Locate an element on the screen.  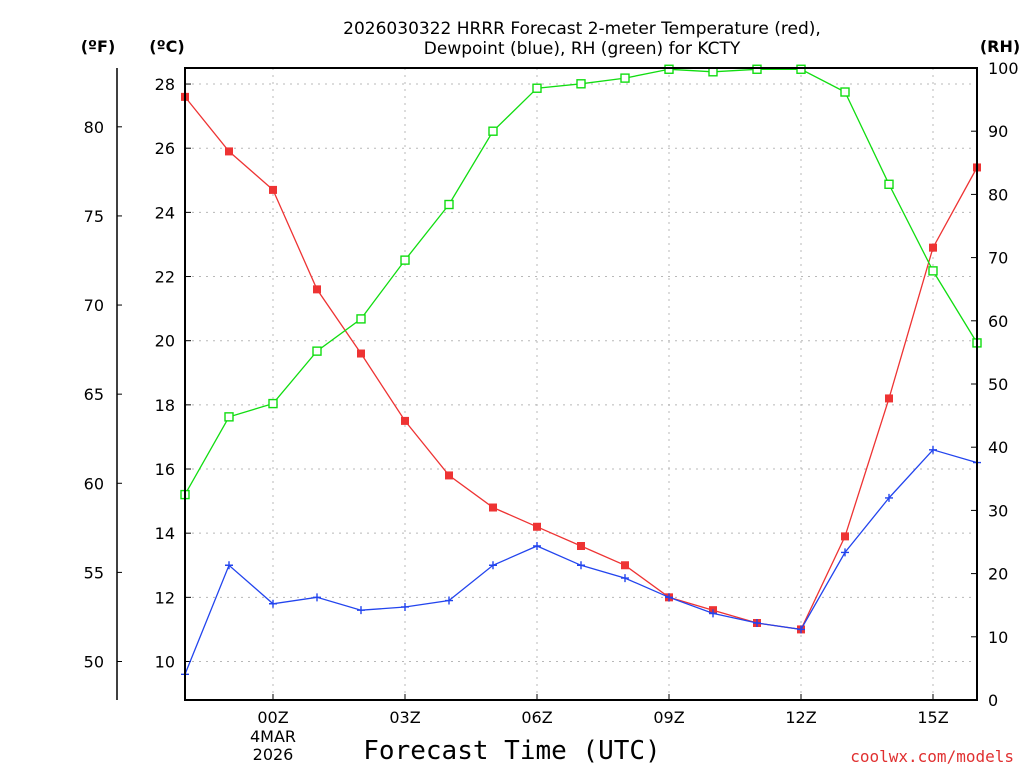
chart-title-line-2: Dewpoint (blue), RH (green) for KCTY is located at coordinates (582, 49).